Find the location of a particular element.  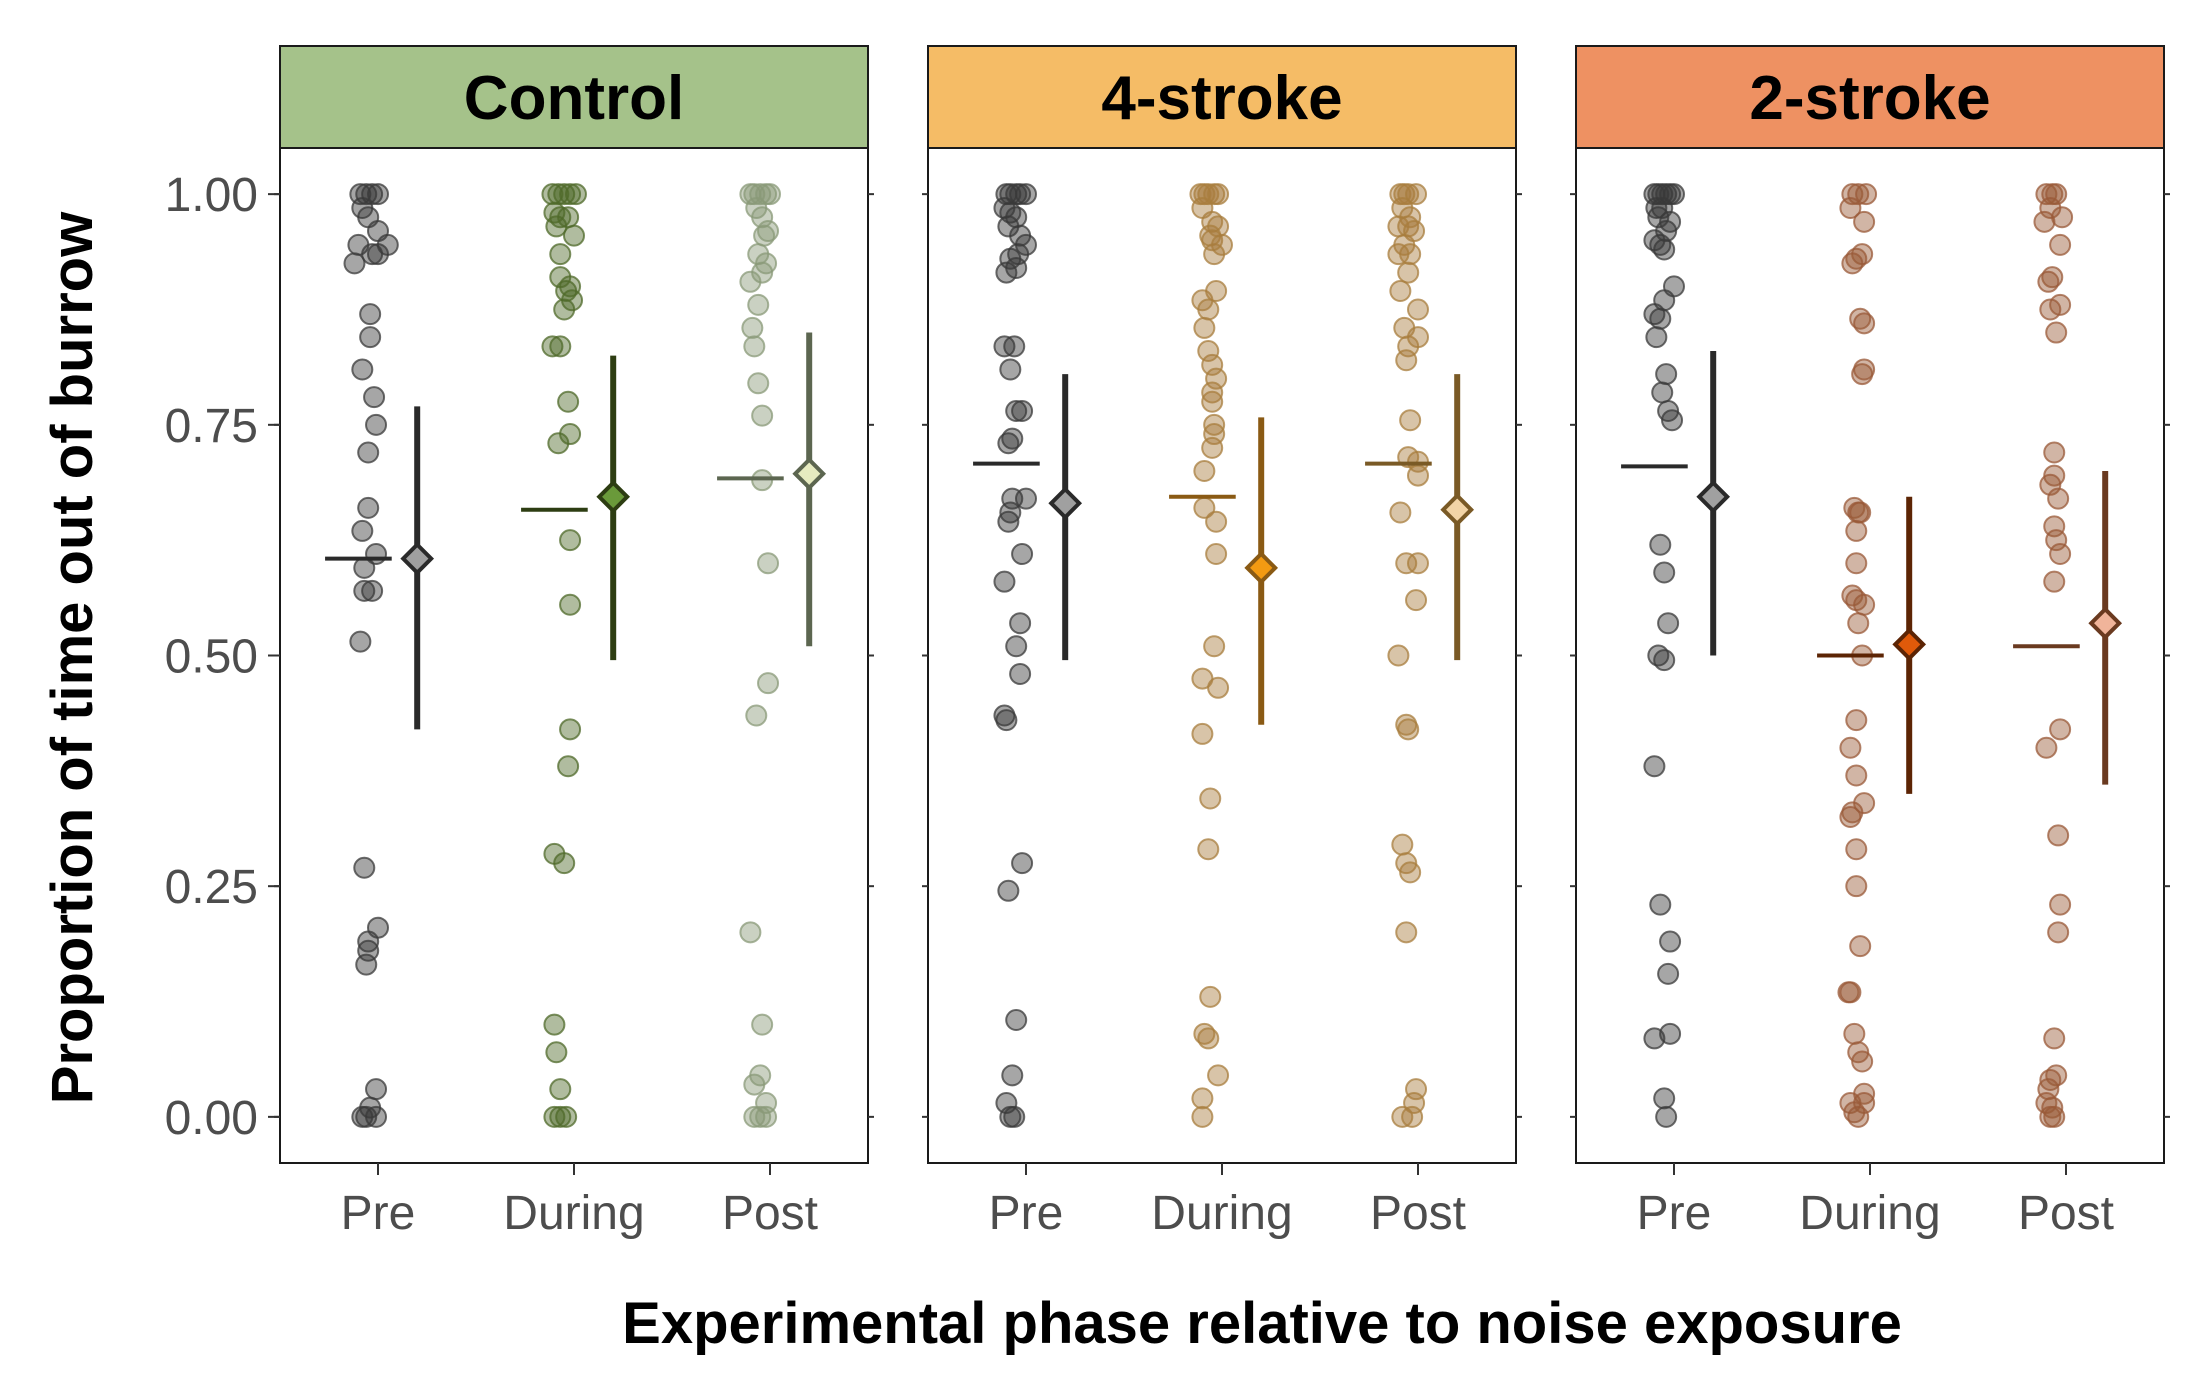

y-axis: 0.00 0.25 0.50 0.75 1.00 is located at coordinates (222, 657).